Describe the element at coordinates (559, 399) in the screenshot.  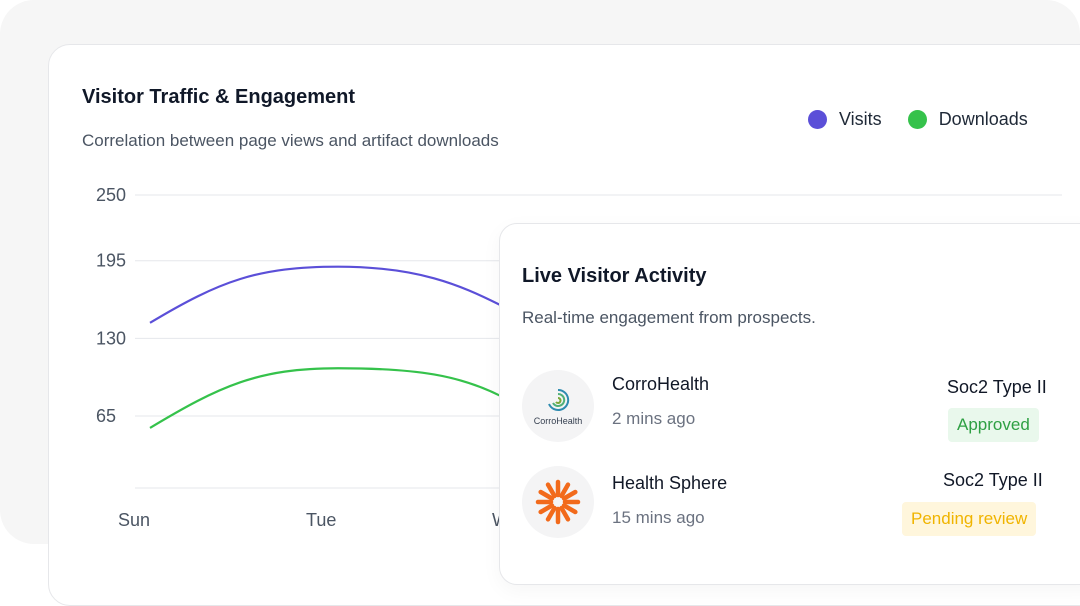
I see `corrohealth-logo-icon` at that location.